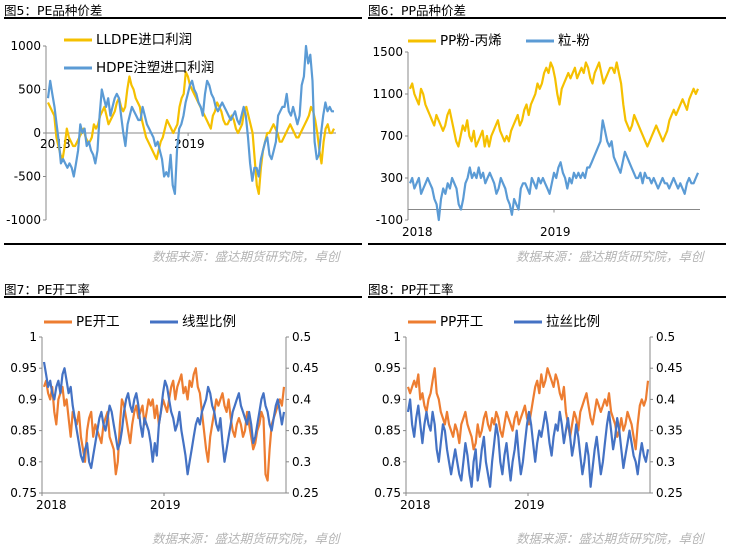 This screenshot has height=547, width=730. Describe the element at coordinates (27, 177) in the screenshot. I see `y-tick-label: -500` at that location.